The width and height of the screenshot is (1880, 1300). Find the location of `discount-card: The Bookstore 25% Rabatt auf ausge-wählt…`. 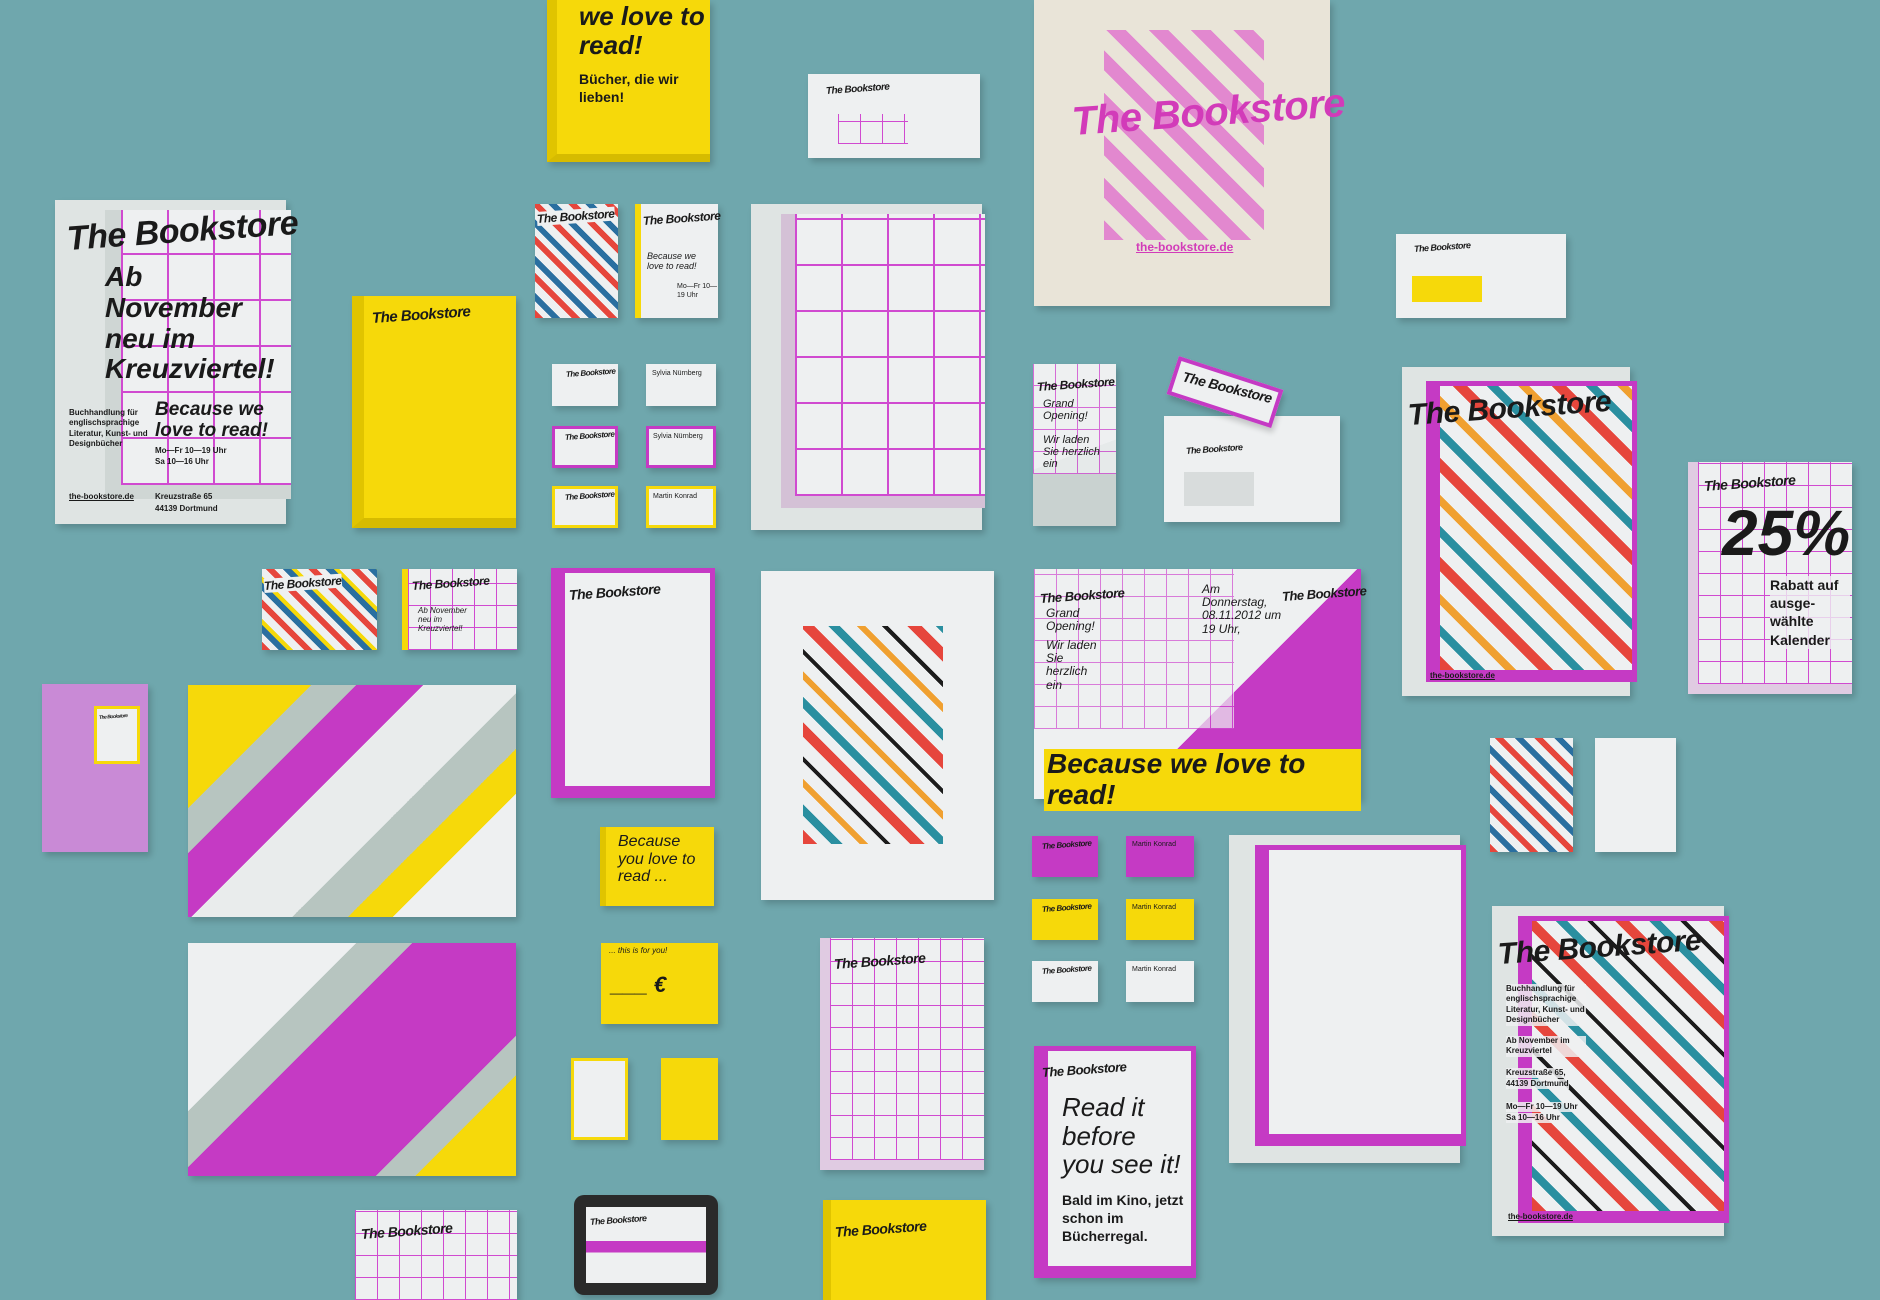

discount-card: The Bookstore 25% Rabatt auf ausge-wählt… is located at coordinates (1770, 578).